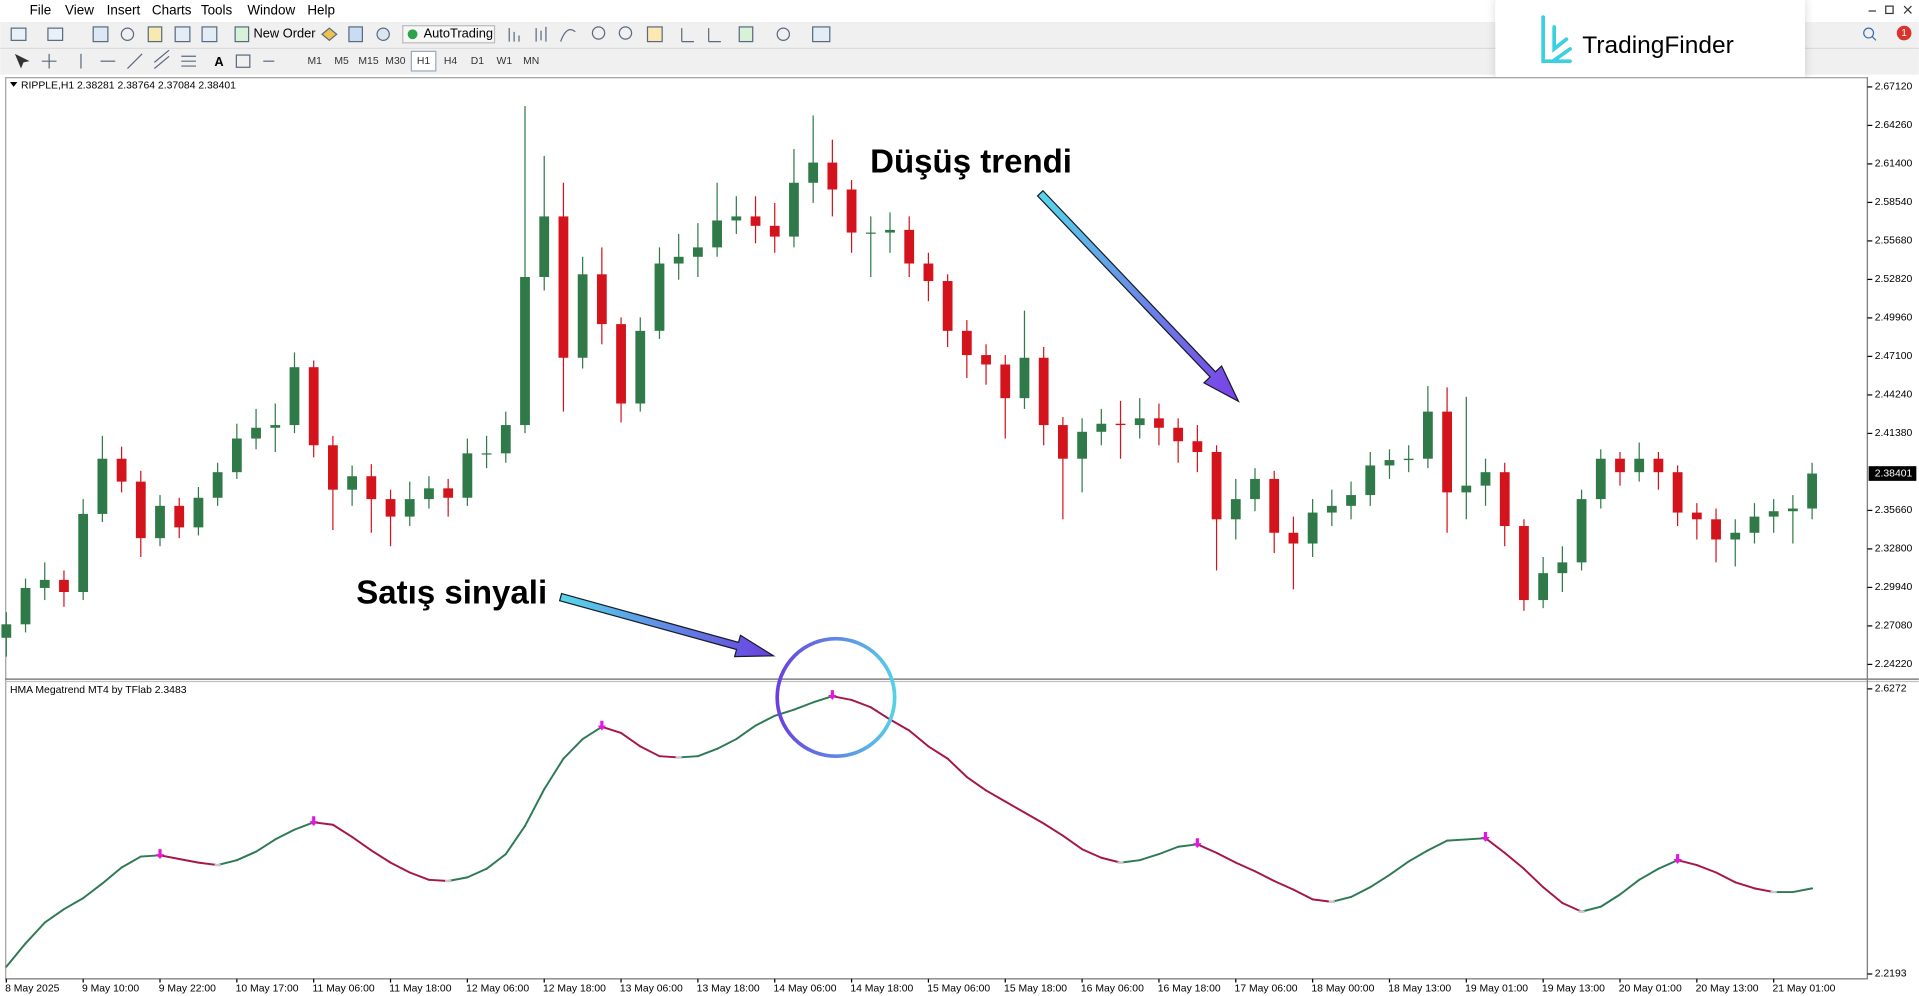  I want to click on text-tool: A, so click(218, 61).